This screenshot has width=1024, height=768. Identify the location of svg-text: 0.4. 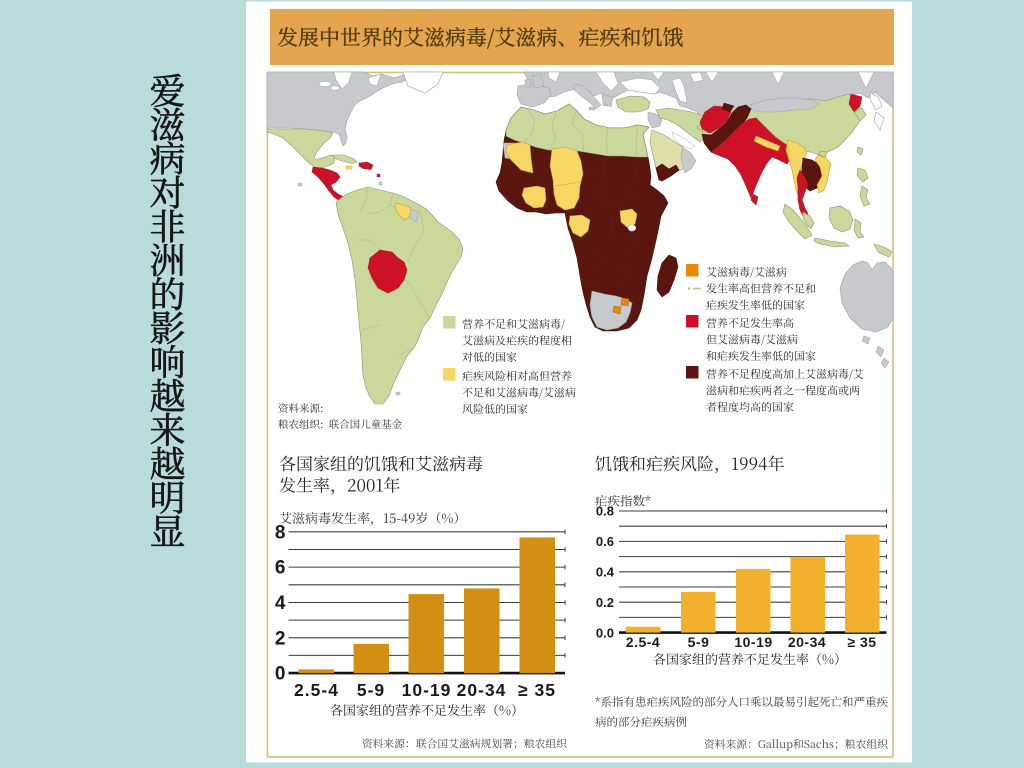
(605, 572).